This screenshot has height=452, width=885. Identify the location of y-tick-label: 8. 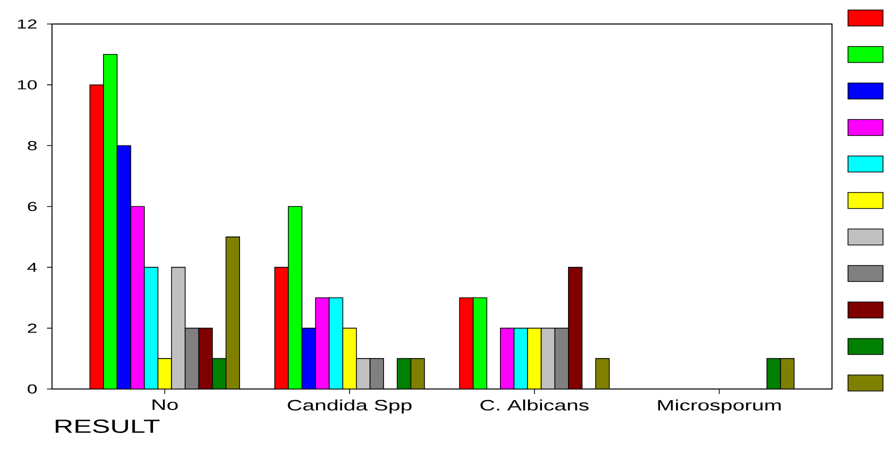
(32, 145).